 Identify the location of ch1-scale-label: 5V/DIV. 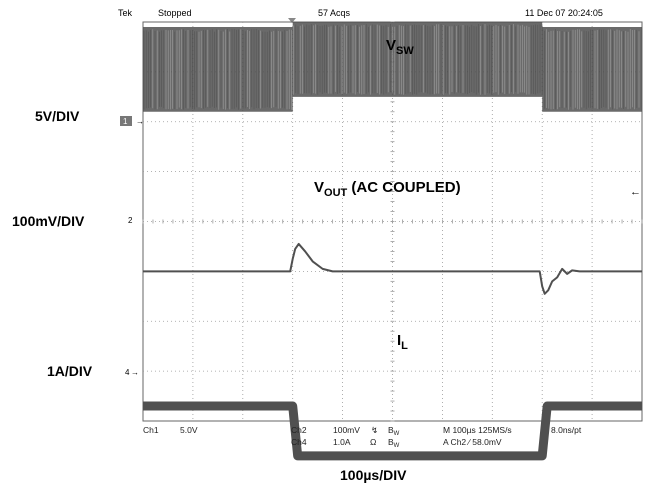
(57, 116).